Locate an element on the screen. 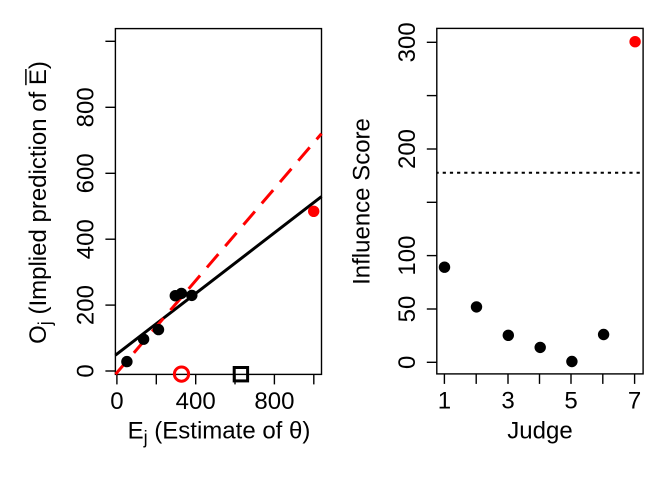 This screenshot has width=672, height=480. svg-text: 1 is located at coordinates (444, 401).